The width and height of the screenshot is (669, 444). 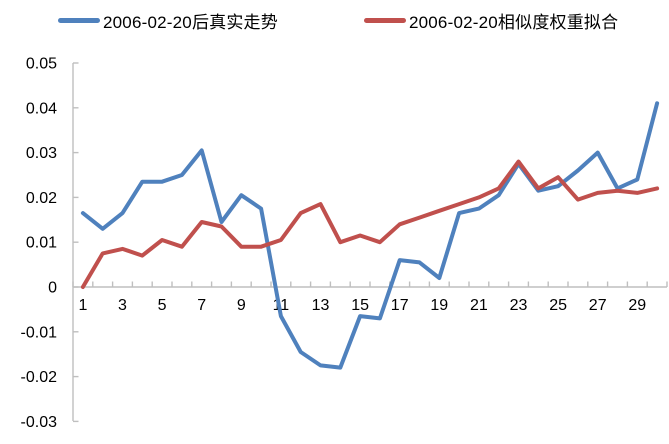 What do you see at coordinates (41, 108) in the screenshot?
I see `y-tick-label: 0.04` at bounding box center [41, 108].